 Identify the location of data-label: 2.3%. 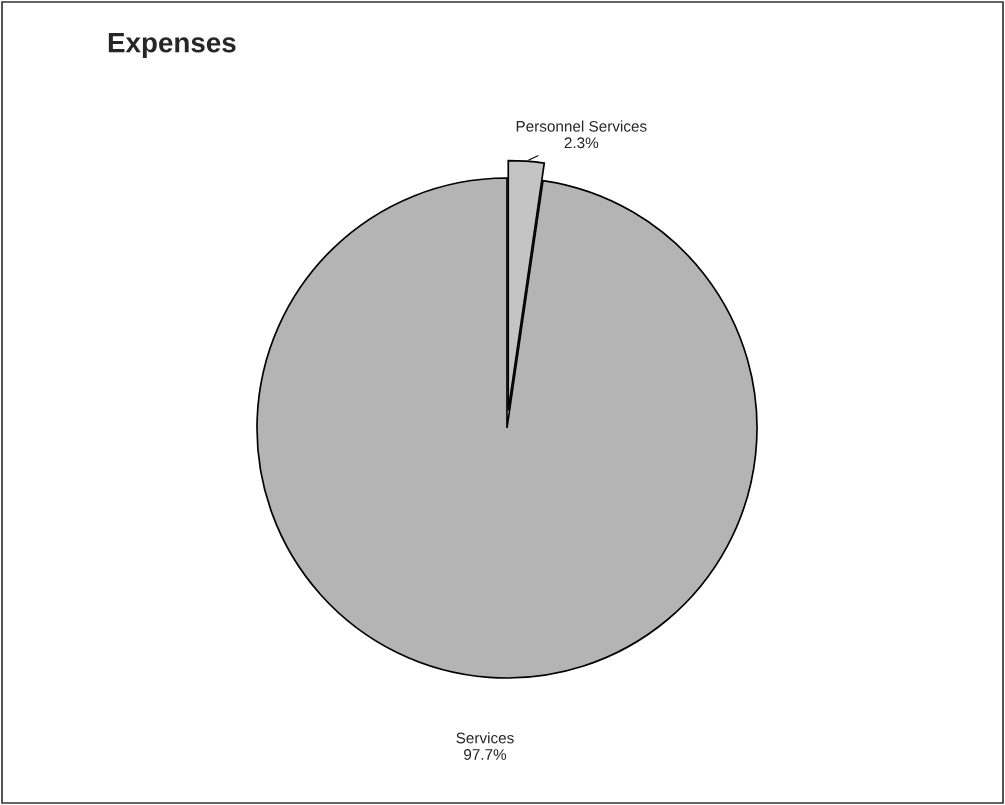
(581, 143).